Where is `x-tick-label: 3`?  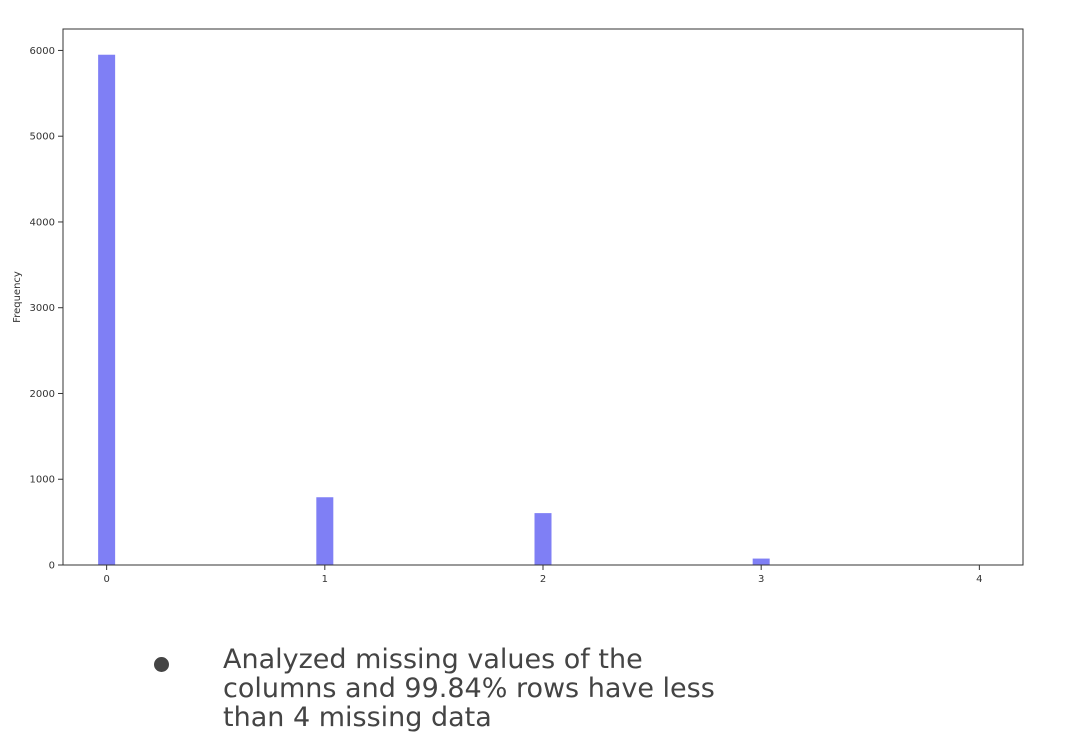 x-tick-label: 3 is located at coordinates (761, 579).